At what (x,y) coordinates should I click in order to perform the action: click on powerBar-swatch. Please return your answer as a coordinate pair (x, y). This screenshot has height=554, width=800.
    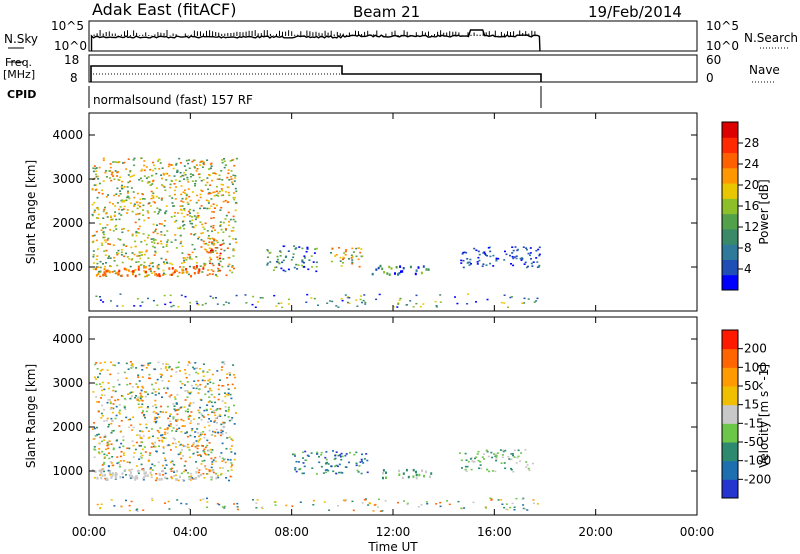
    Looking at the image, I should click on (730, 282).